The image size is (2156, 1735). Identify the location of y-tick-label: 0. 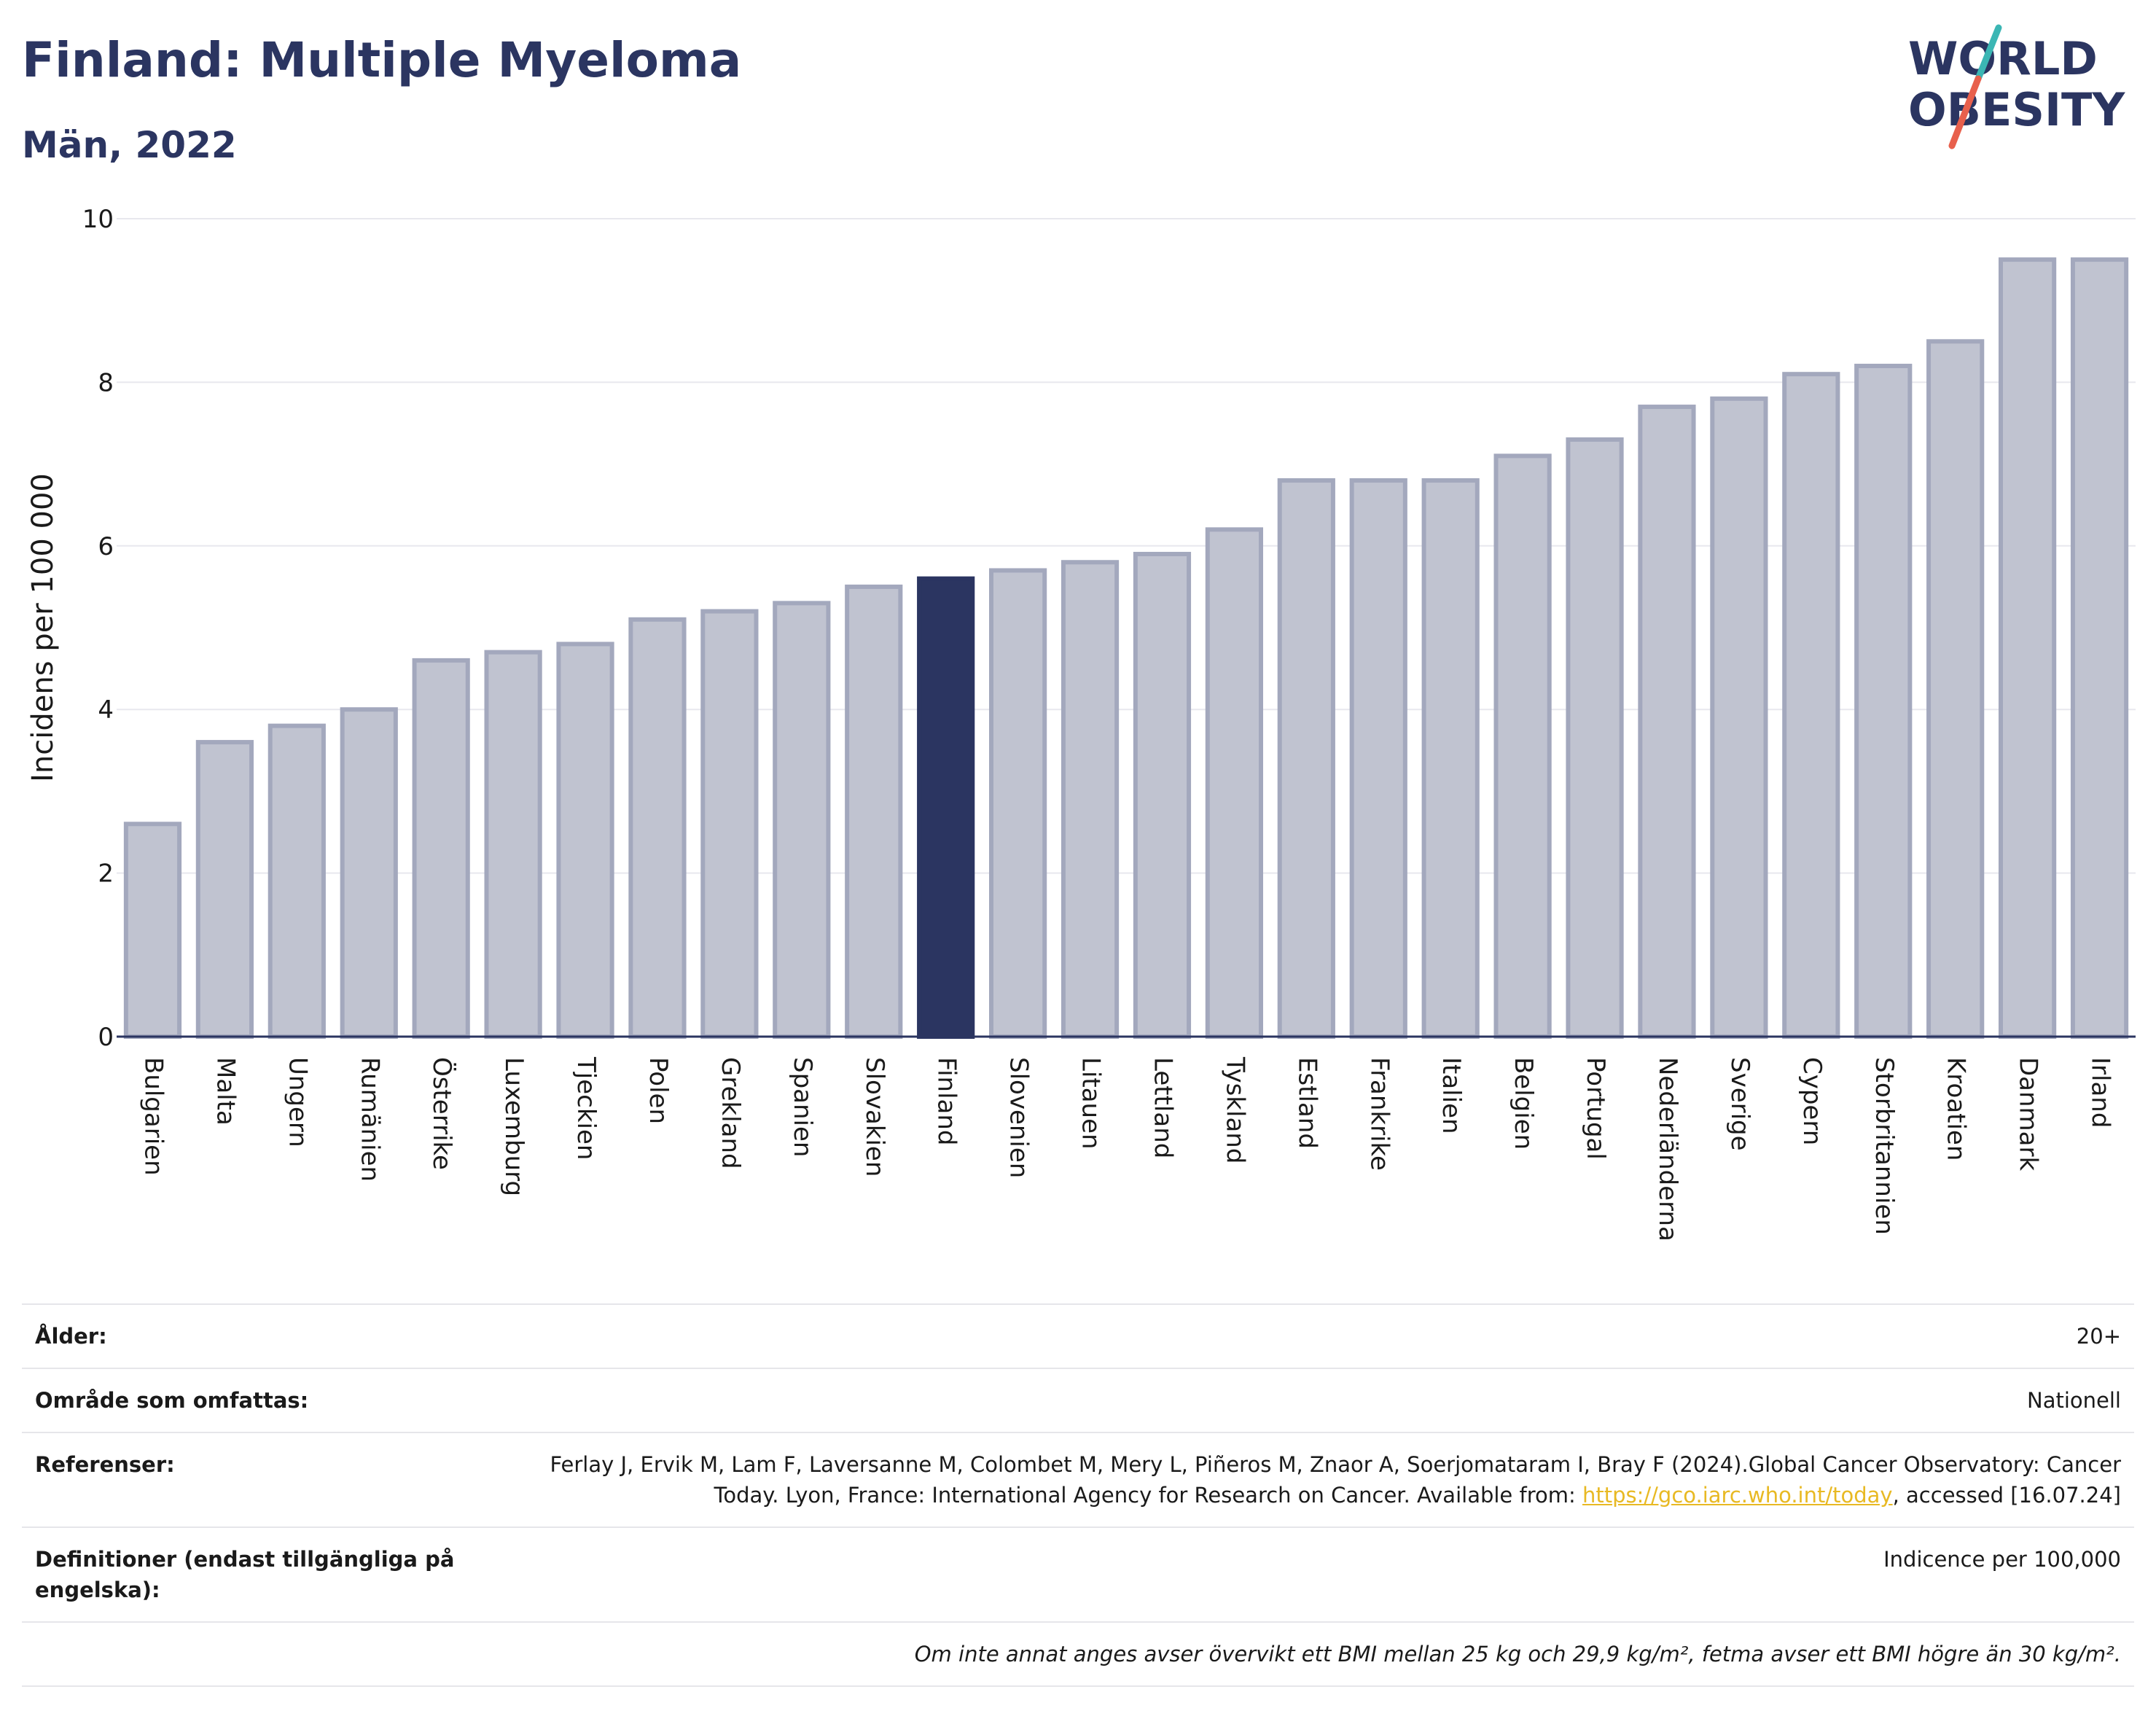
(106, 1037).